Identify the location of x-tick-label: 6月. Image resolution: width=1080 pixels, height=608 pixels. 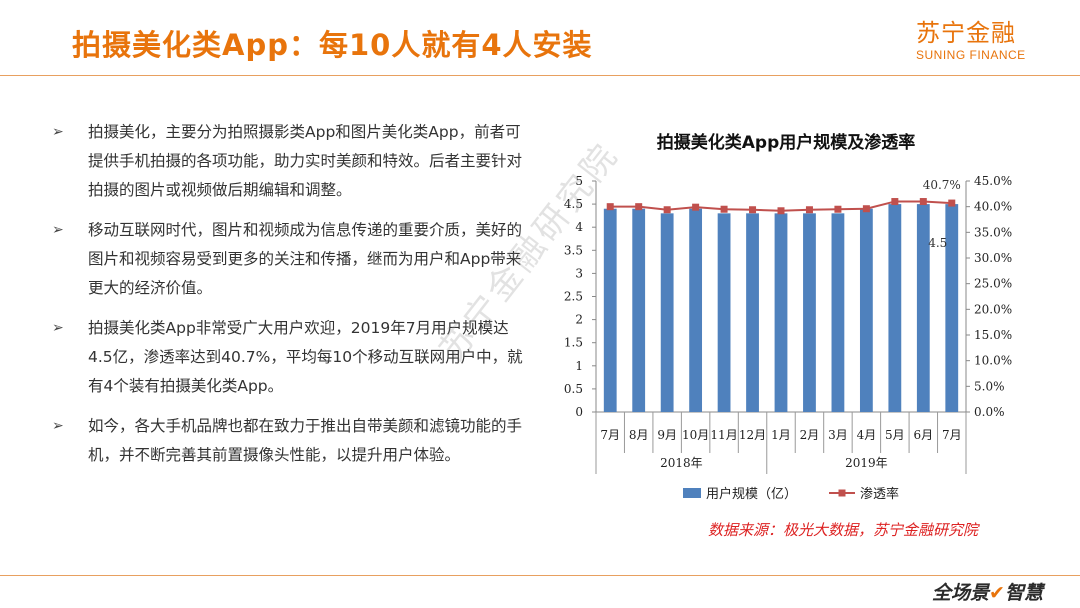
(923, 435).